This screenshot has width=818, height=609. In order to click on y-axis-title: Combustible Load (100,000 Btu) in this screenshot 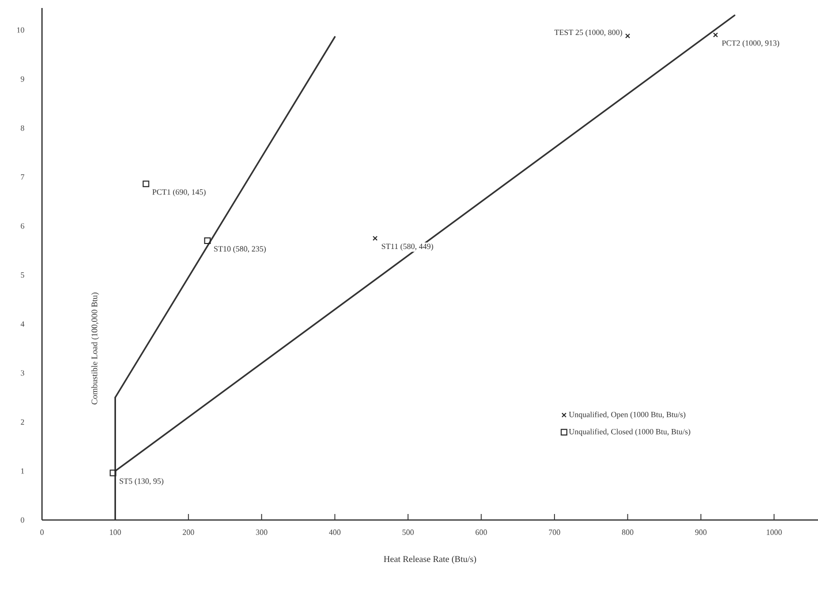, I will do `click(95, 348)`.